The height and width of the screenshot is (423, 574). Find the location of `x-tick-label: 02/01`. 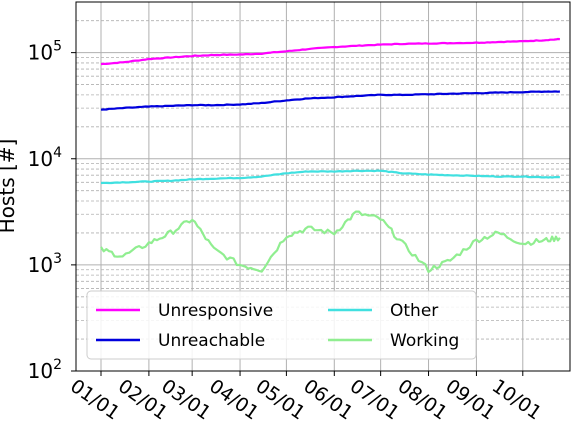

x-tick-label: 02/01 is located at coordinates (142, 399).